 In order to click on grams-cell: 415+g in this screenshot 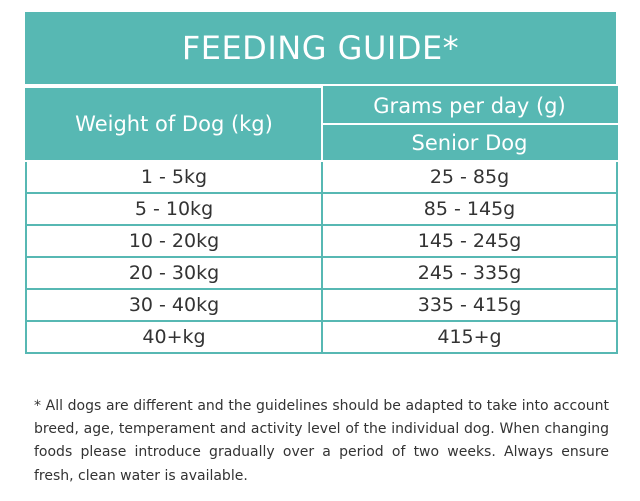, I will do `click(469, 337)`.